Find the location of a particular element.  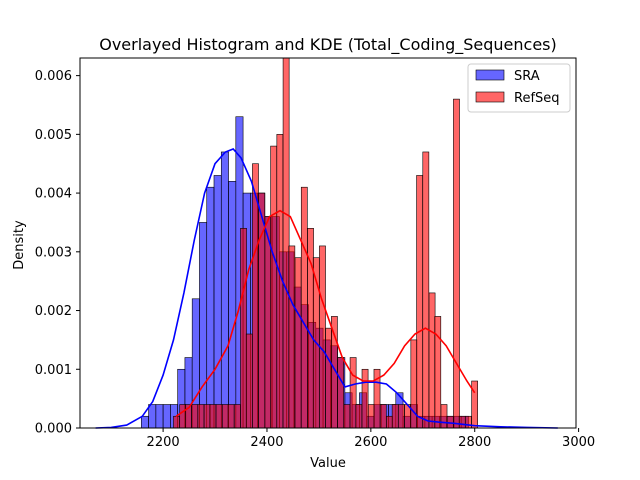

y-tick-label: 0.000 is located at coordinates (53, 429).